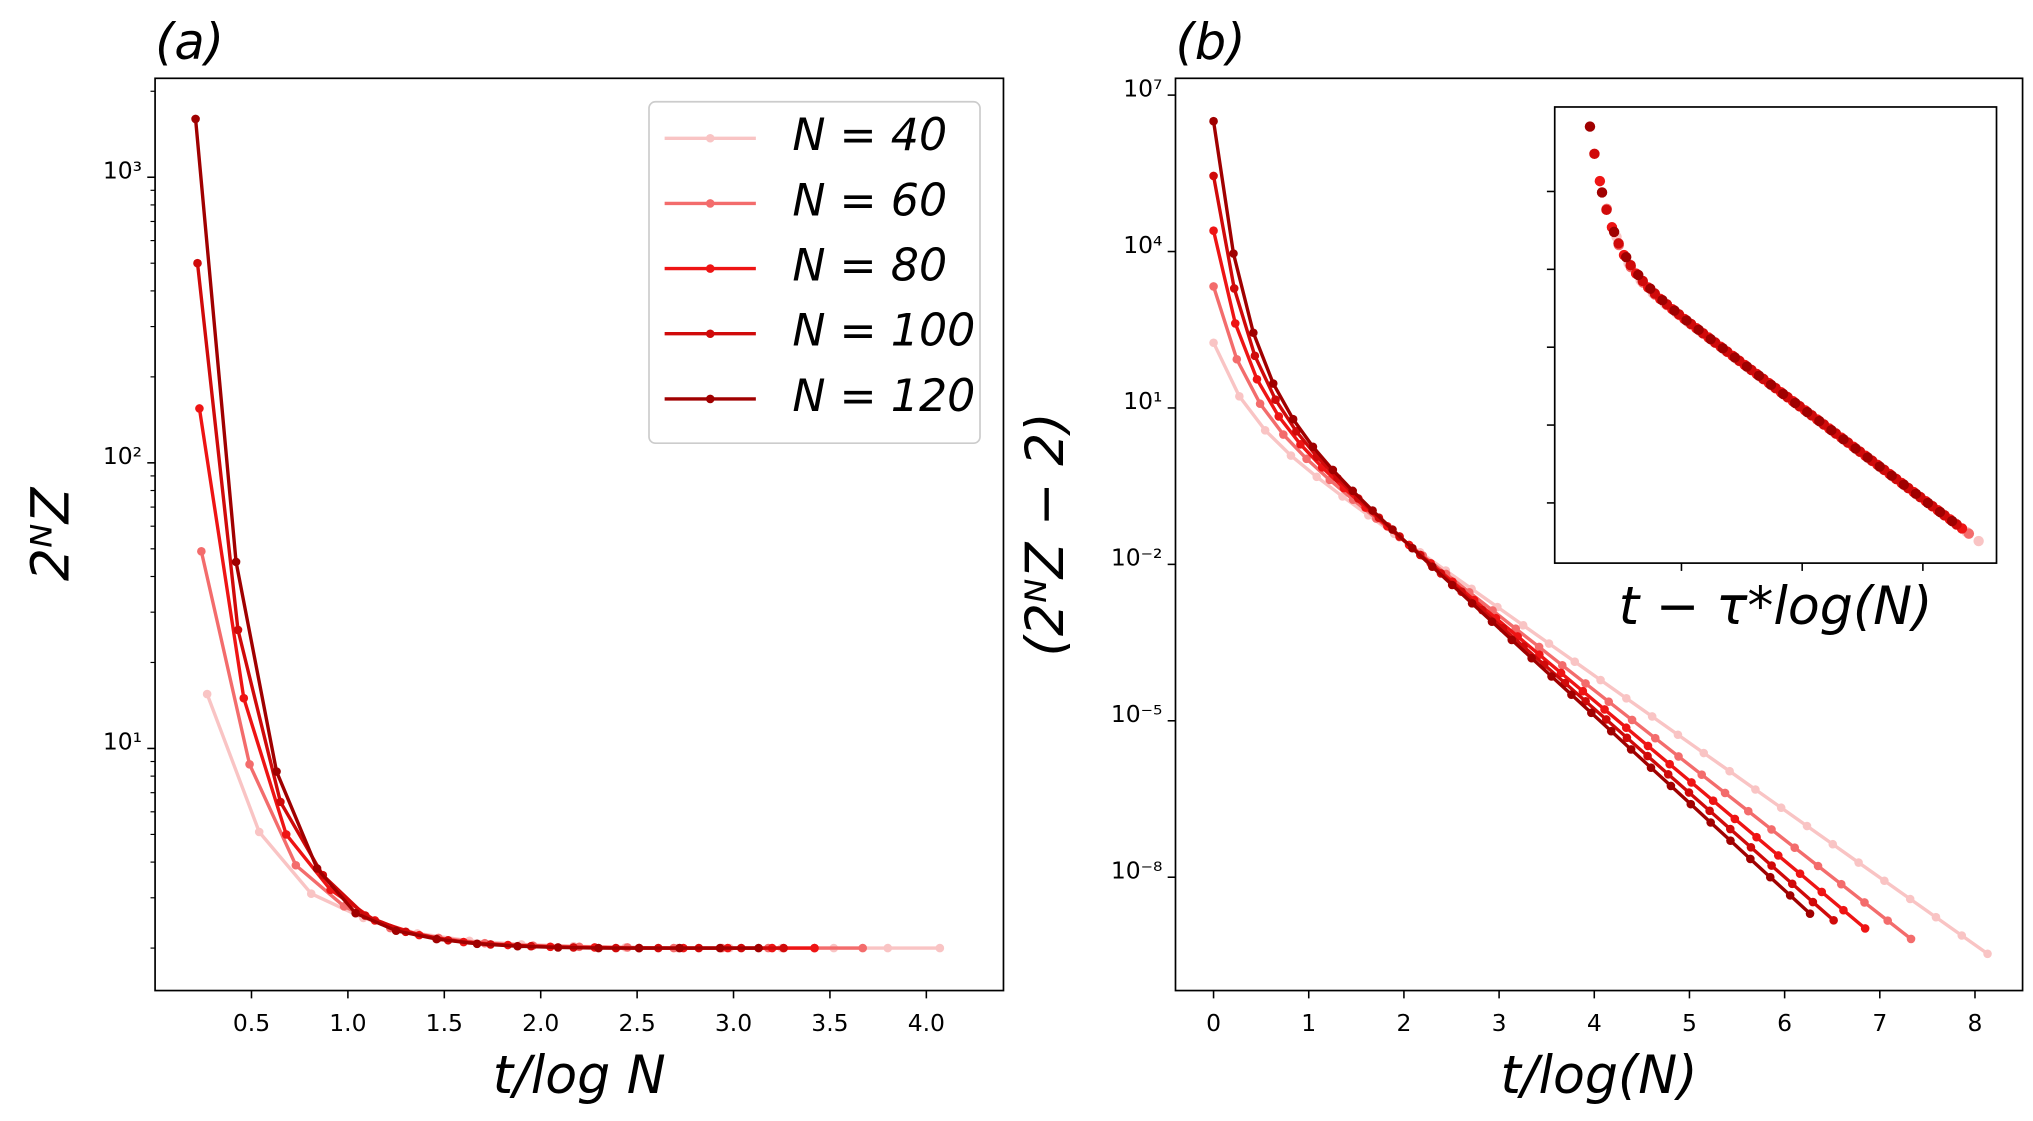 The width and height of the screenshot is (2033, 1121). What do you see at coordinates (883, 396) in the screenshot?
I see `legend-label: N = 120` at bounding box center [883, 396].